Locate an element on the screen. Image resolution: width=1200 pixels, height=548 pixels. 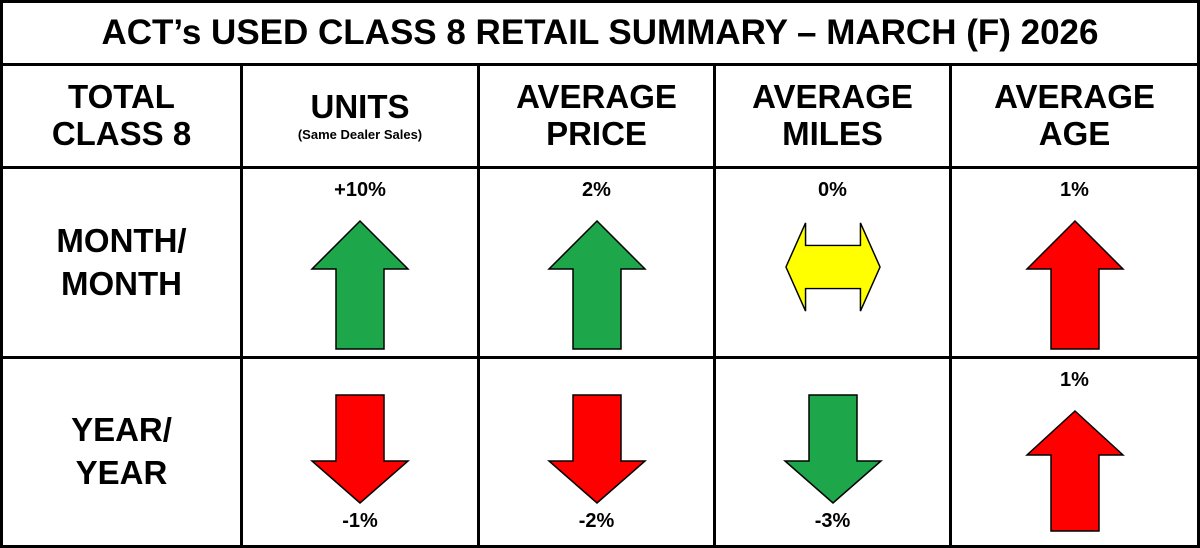
change-value: -1% is located at coordinates (360, 521).